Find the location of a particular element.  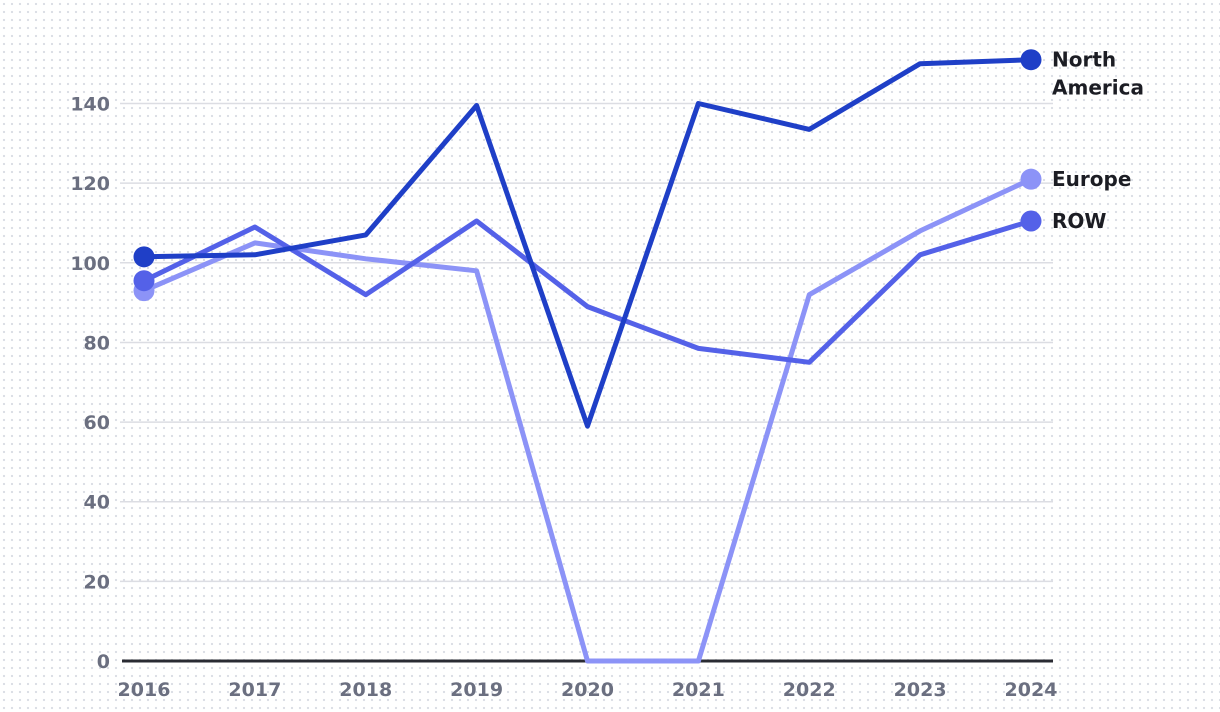

x-tick-label: 2019 is located at coordinates (476, 690).